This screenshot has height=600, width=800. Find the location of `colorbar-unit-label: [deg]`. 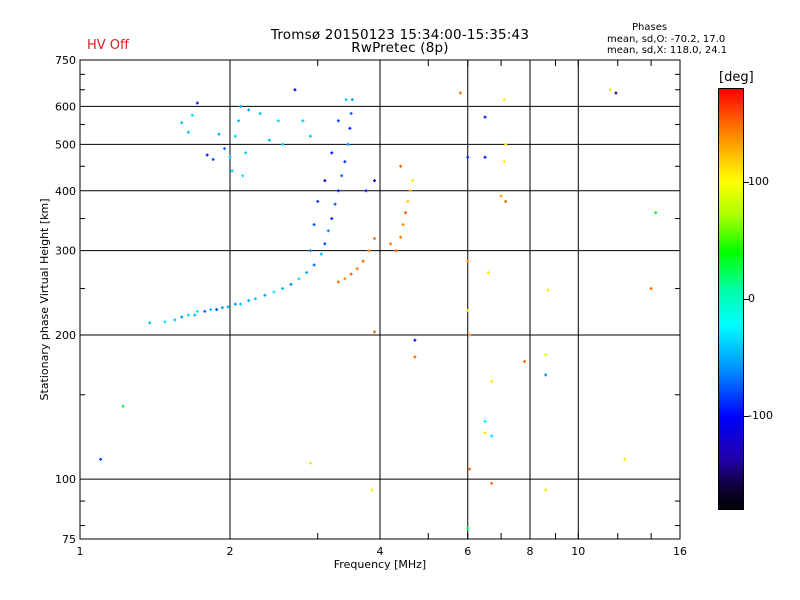

colorbar-unit-label: [deg] is located at coordinates (736, 77).